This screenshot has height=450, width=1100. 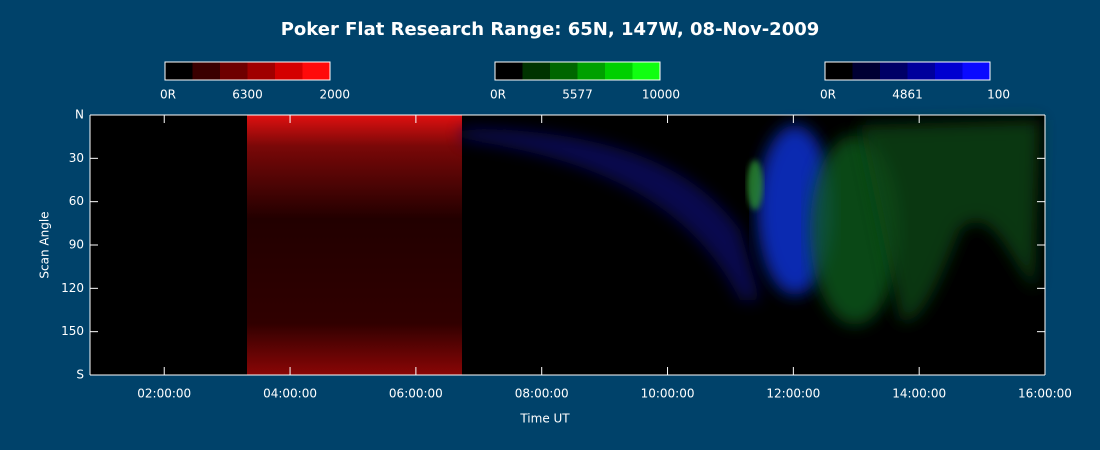 What do you see at coordinates (76, 158) in the screenshot?
I see `y-tick-label: 30` at bounding box center [76, 158].